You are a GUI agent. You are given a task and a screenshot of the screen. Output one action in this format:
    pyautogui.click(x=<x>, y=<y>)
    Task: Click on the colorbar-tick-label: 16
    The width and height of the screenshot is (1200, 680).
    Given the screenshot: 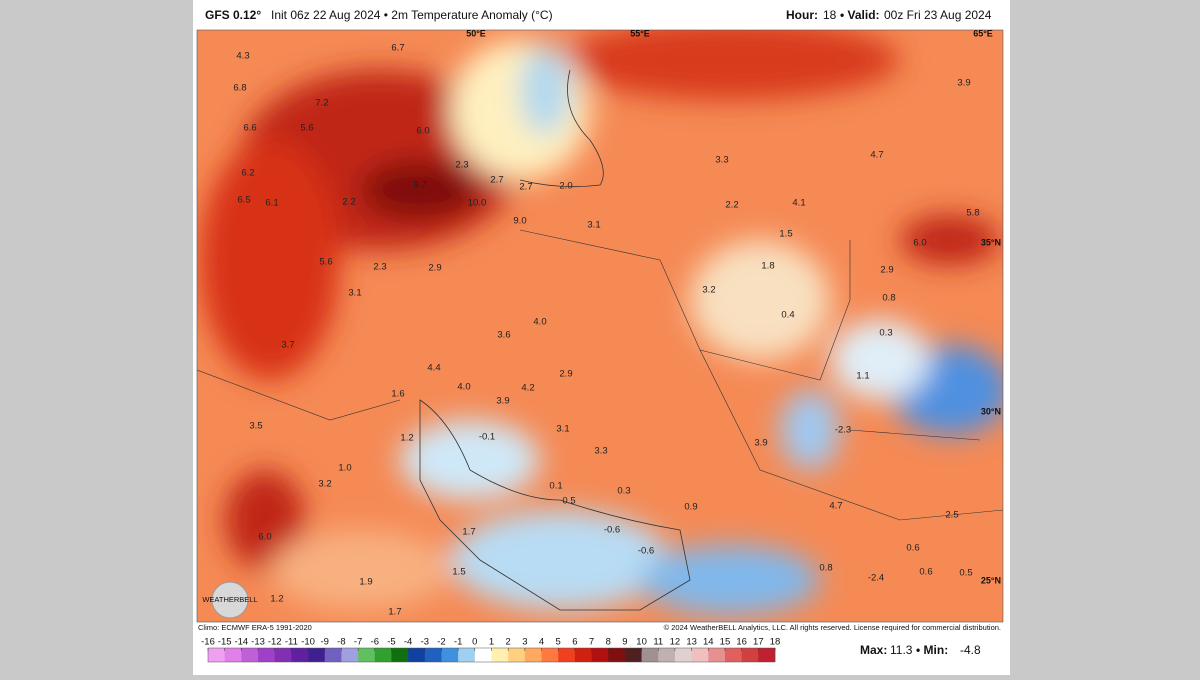 What is the action you would take?
    pyautogui.click(x=741, y=642)
    